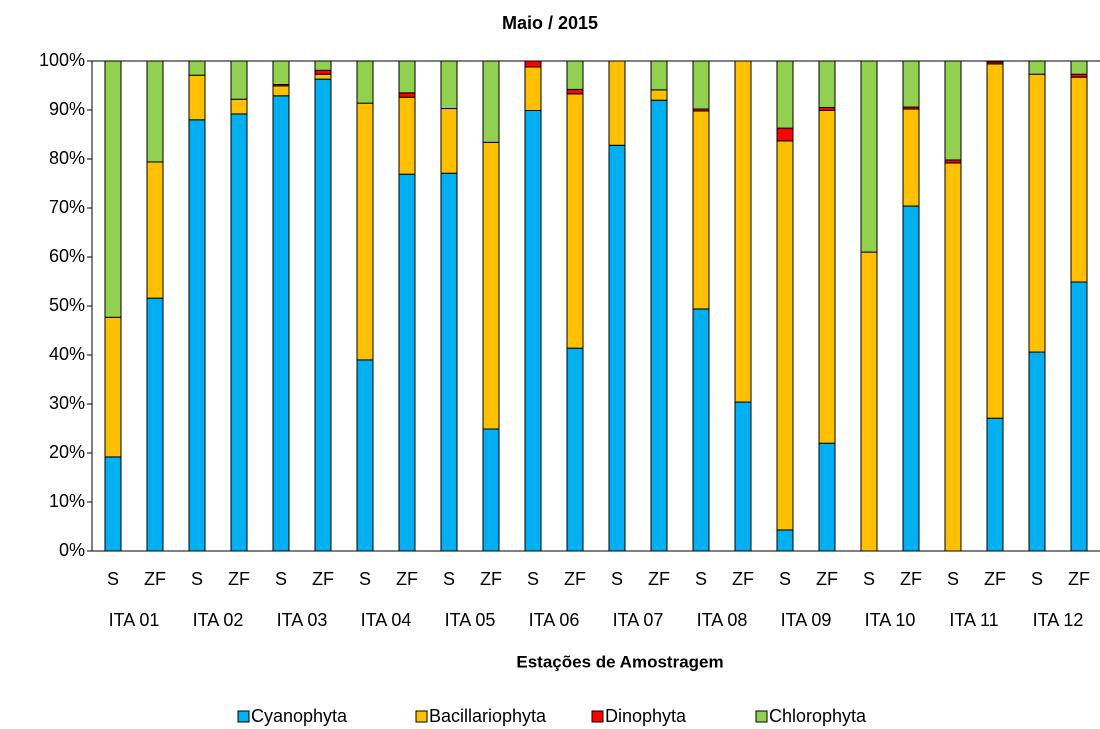  I want to click on group-label: ITA 12, so click(1058, 620).